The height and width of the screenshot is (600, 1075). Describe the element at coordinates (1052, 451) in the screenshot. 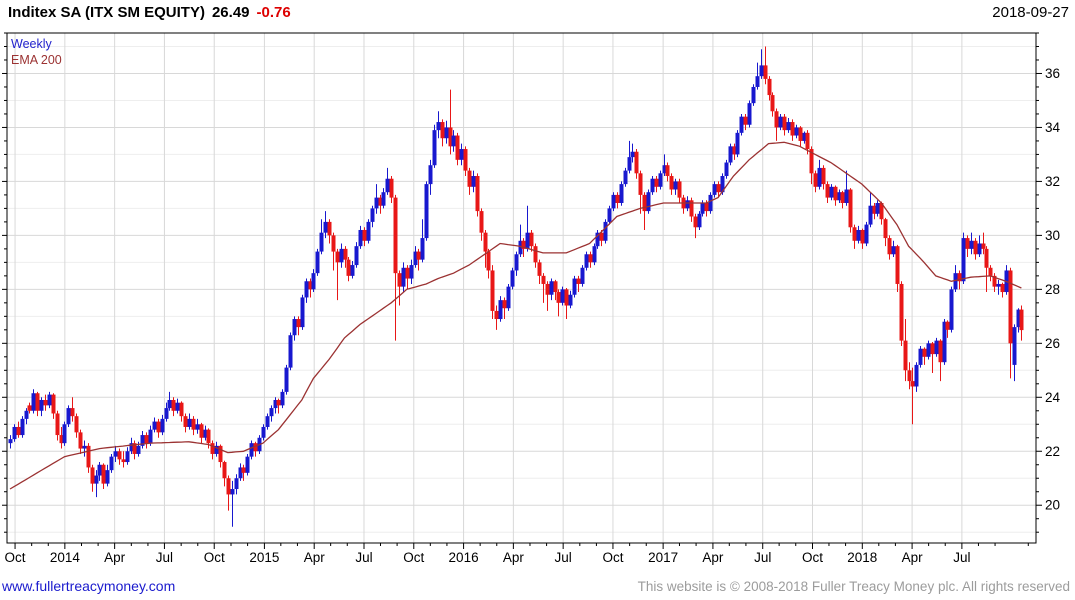

I see `y-tick-label: 22` at that location.